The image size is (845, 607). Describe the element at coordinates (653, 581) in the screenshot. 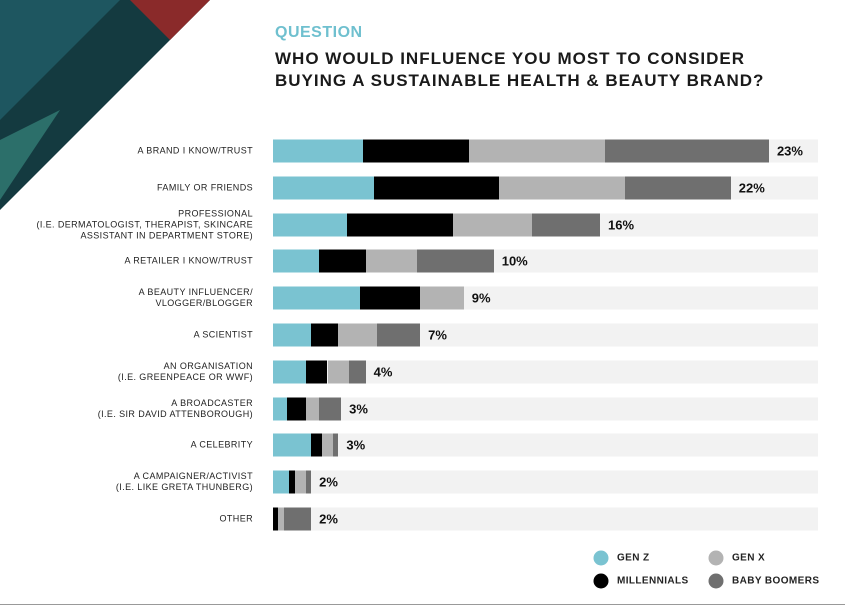

I see `legend-label: MILLENNIALS` at that location.